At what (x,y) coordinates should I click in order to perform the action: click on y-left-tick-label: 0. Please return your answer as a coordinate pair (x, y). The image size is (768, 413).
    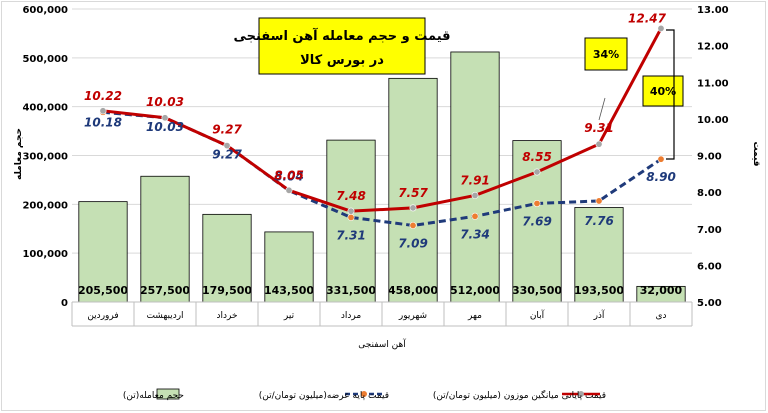
    Looking at the image, I should click on (64, 303).